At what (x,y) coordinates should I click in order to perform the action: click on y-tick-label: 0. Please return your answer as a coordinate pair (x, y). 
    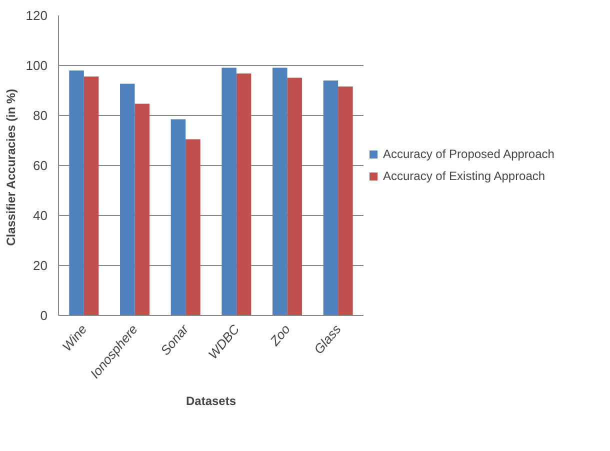
    Looking at the image, I should click on (44, 315).